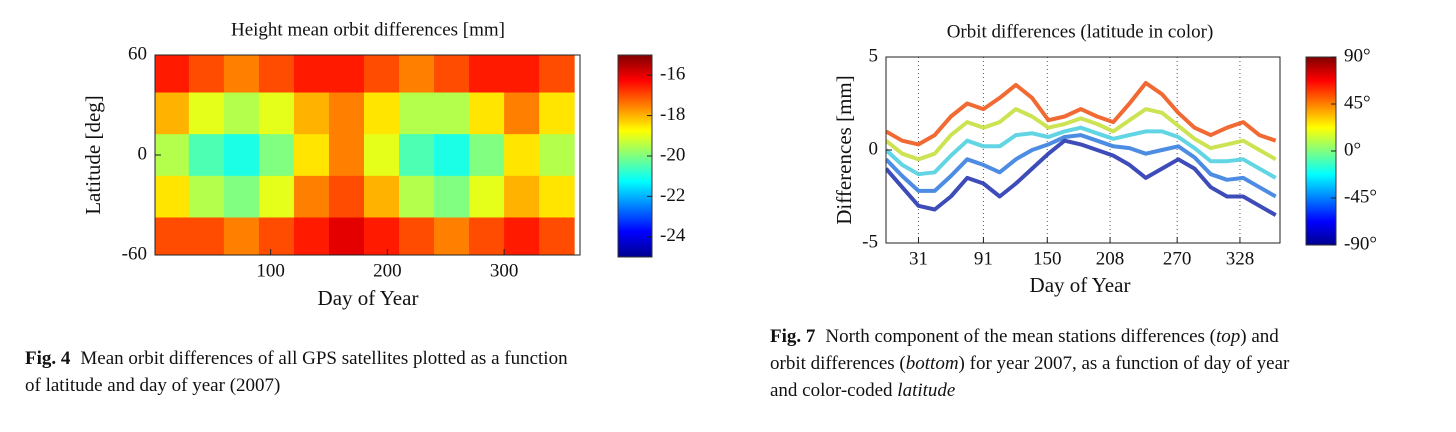 The height and width of the screenshot is (432, 1456). What do you see at coordinates (1228, 336) in the screenshot?
I see `caption-text: top` at bounding box center [1228, 336].